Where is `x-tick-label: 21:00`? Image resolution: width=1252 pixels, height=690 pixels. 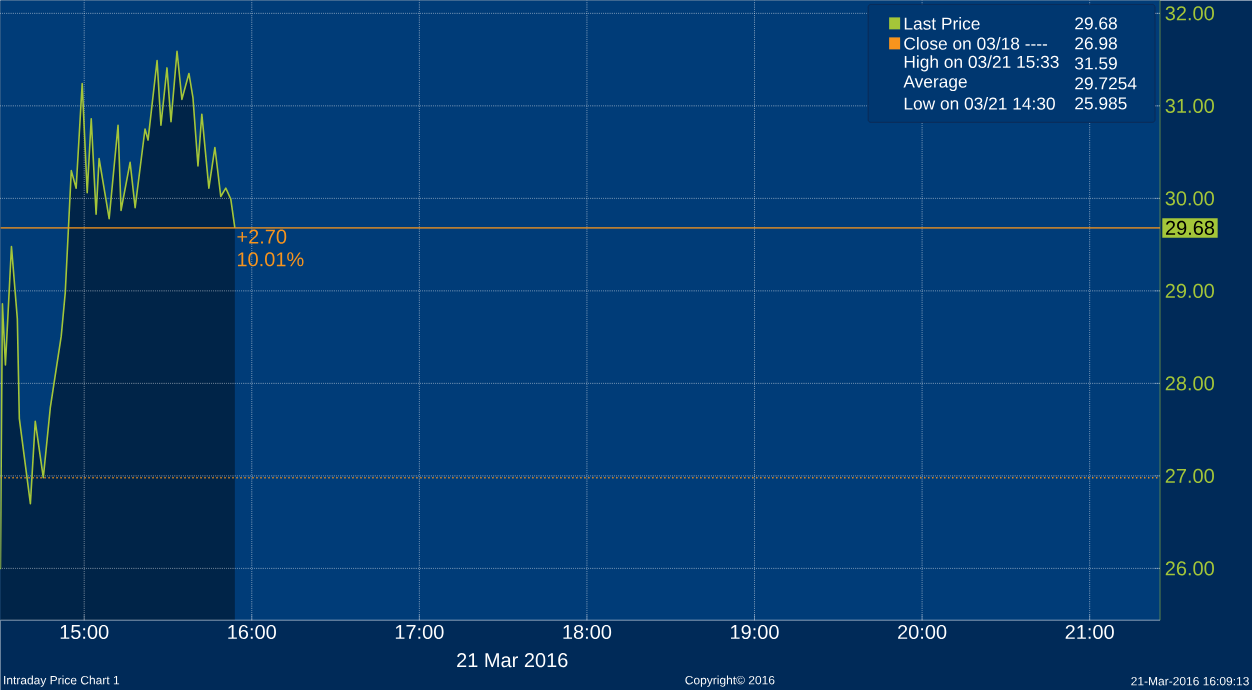 x-tick-label: 21:00 is located at coordinates (1089, 631).